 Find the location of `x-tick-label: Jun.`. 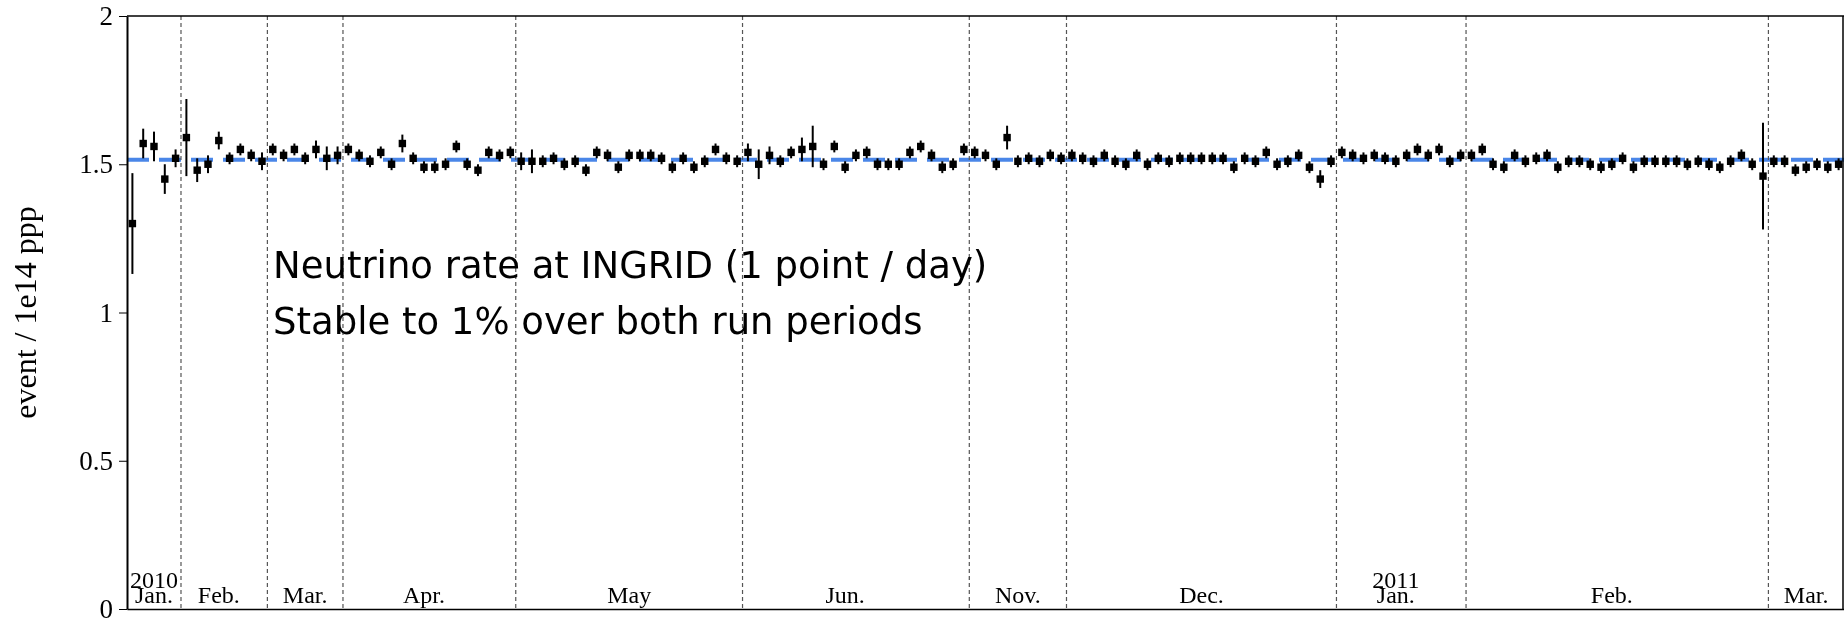

x-tick-label: Jun. is located at coordinates (845, 595).